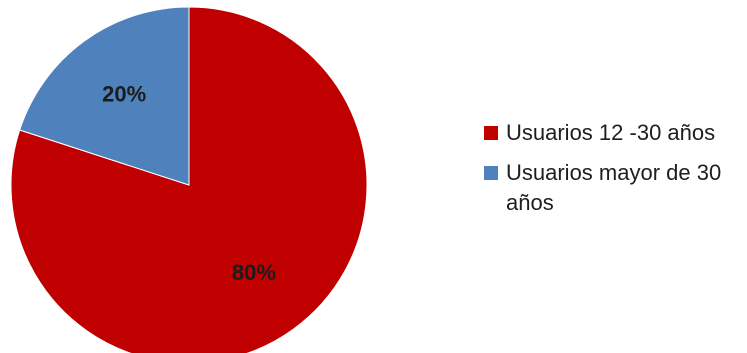 This screenshot has height=353, width=747. I want to click on data-label-usuarios-mayor-30: 20%, so click(124, 94).